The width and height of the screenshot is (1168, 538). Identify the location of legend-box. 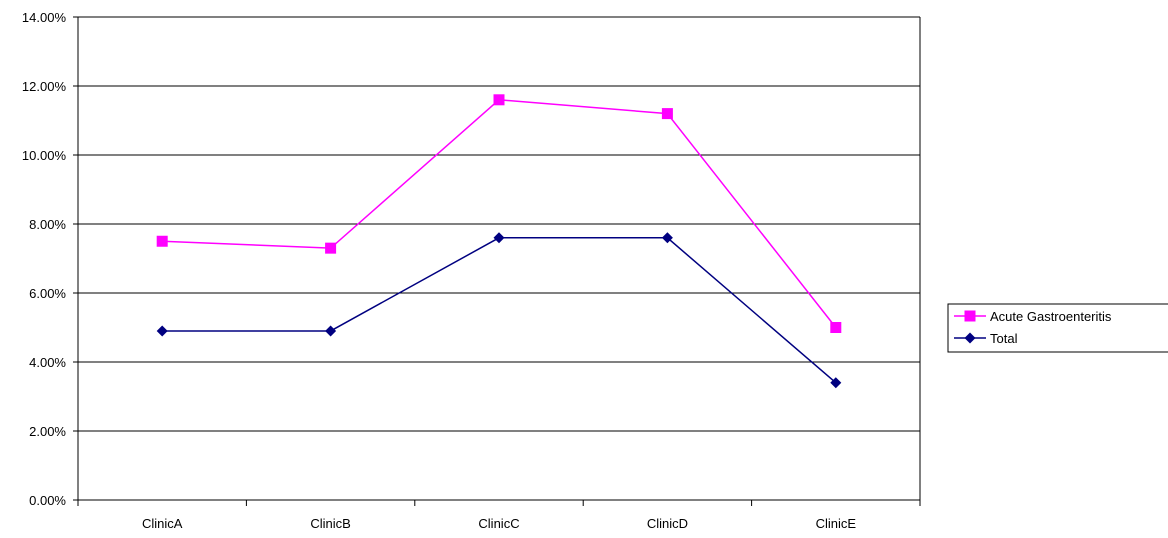
(1057, 328).